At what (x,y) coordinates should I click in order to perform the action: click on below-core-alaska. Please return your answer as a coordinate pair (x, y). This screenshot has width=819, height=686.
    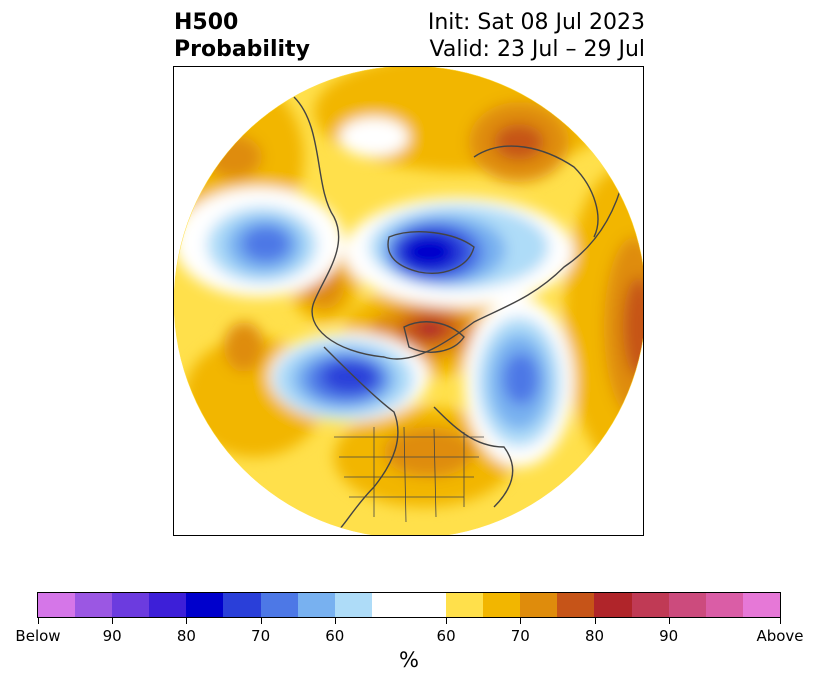
    Looking at the image, I should click on (266, 244).